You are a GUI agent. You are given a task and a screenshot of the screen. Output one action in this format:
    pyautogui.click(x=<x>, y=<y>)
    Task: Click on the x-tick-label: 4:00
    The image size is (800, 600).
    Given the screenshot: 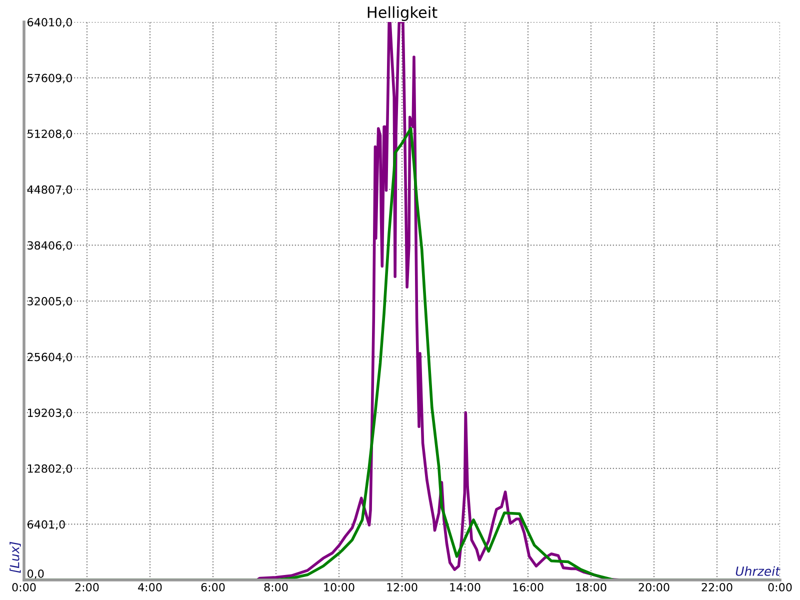 What is the action you would take?
    pyautogui.click(x=150, y=587)
    